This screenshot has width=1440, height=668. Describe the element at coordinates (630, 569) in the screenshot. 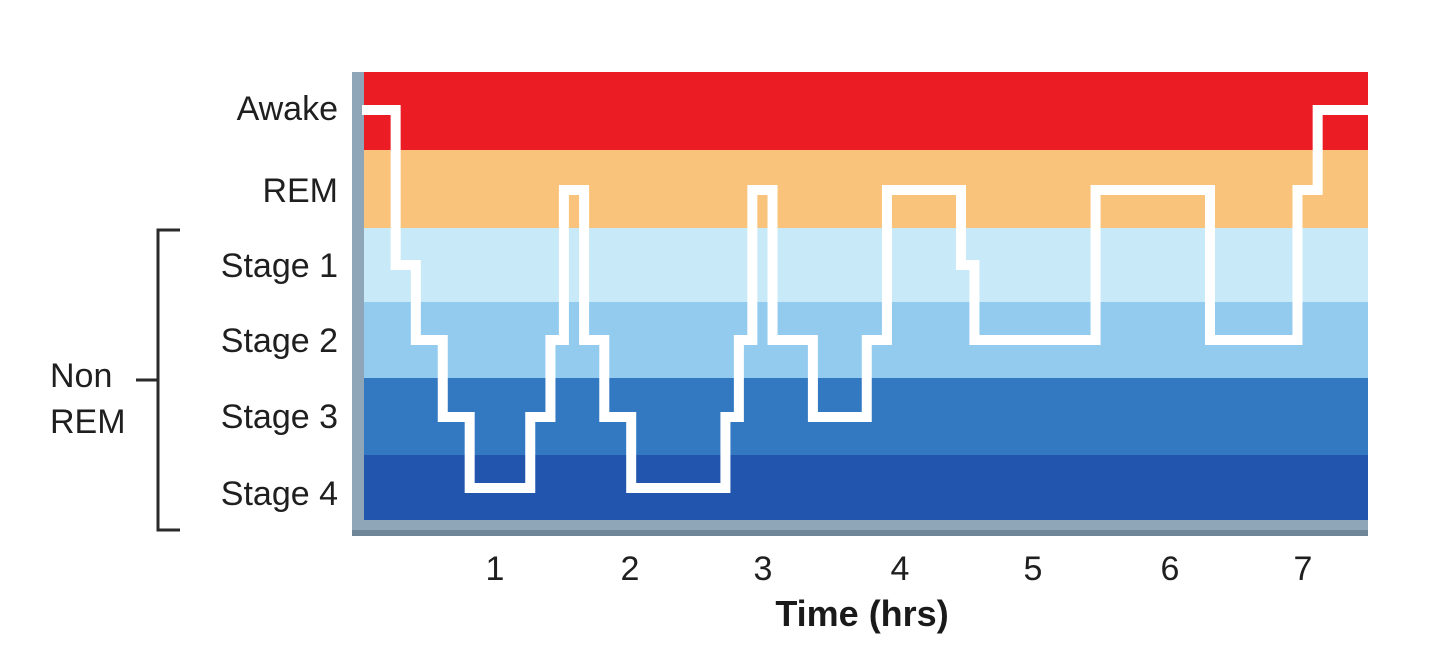

I see `x-tick-2: 2` at that location.